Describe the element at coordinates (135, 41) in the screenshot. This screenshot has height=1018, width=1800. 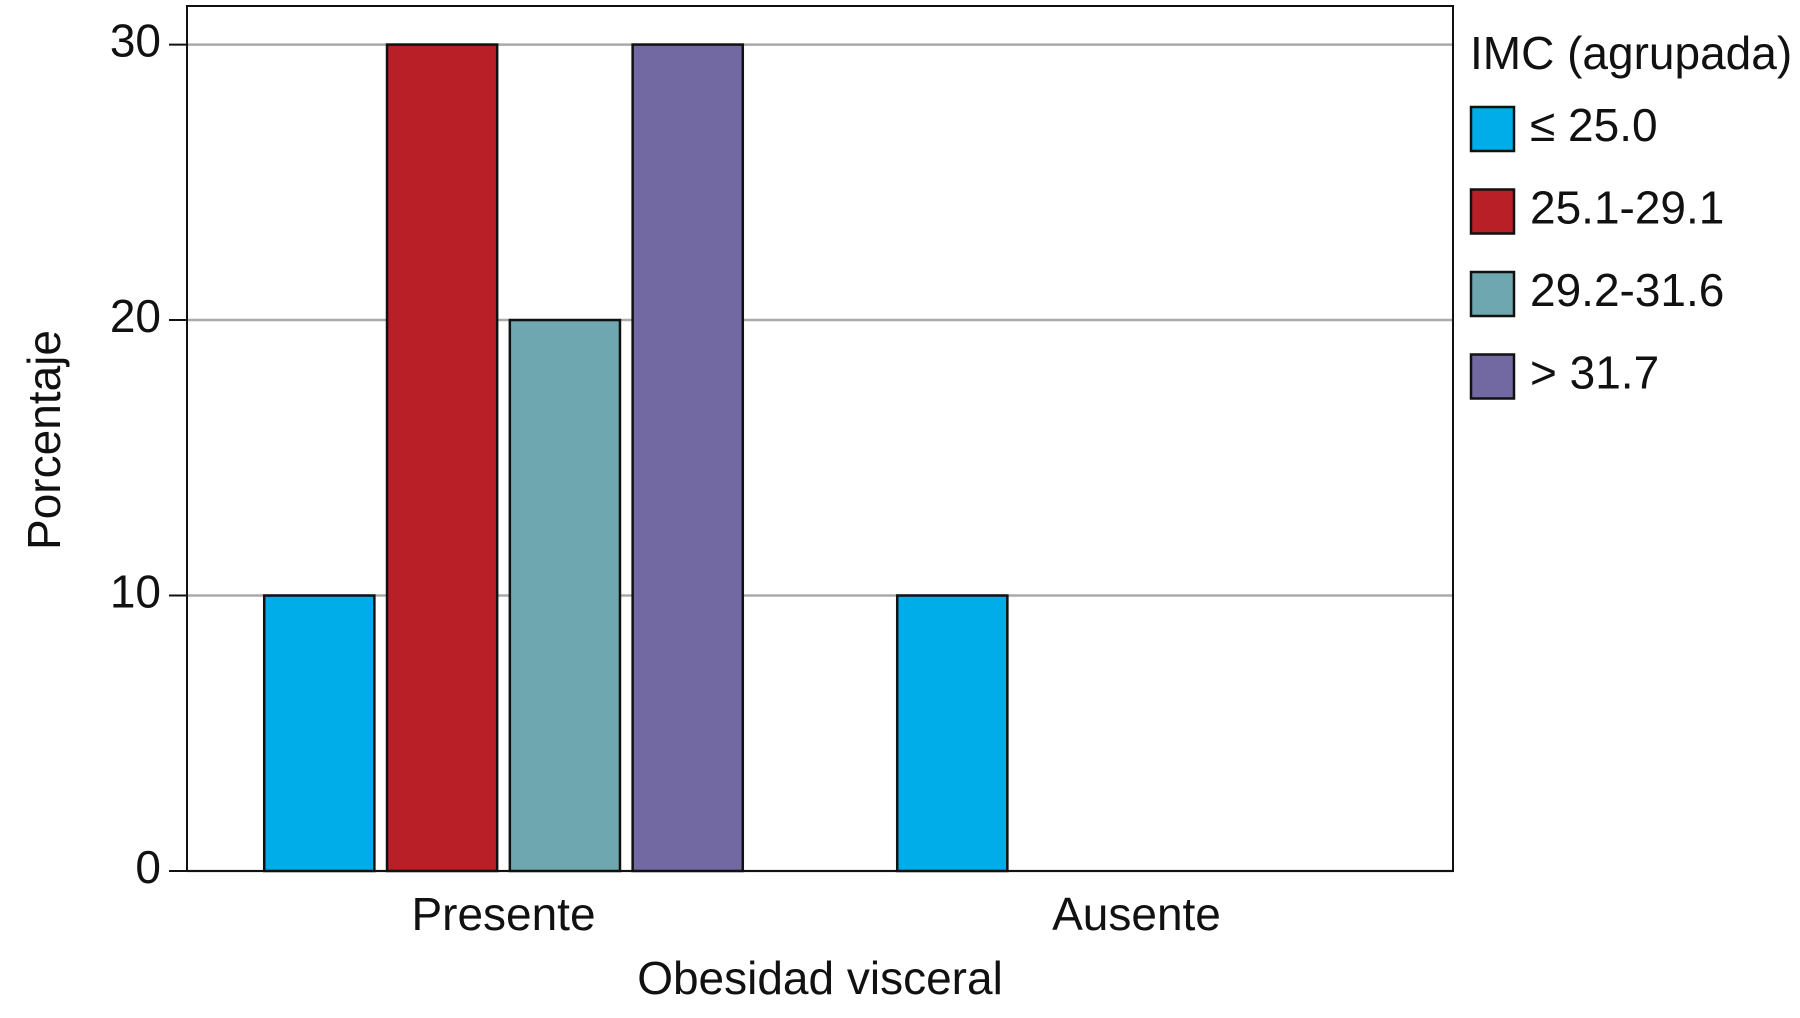
I see `y-tick-label: 30` at that location.